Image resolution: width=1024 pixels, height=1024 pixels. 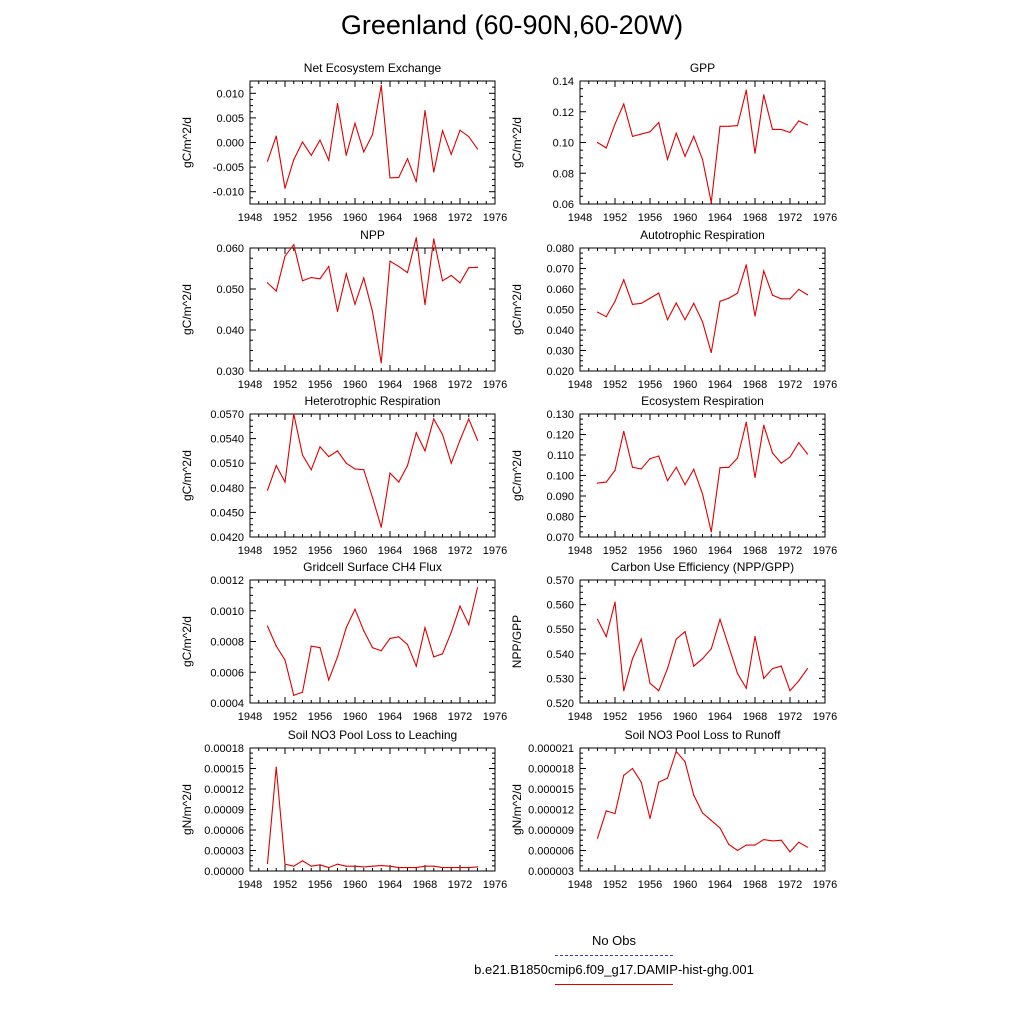 I want to click on y-tick-label: -0.005, so click(x=228, y=168).